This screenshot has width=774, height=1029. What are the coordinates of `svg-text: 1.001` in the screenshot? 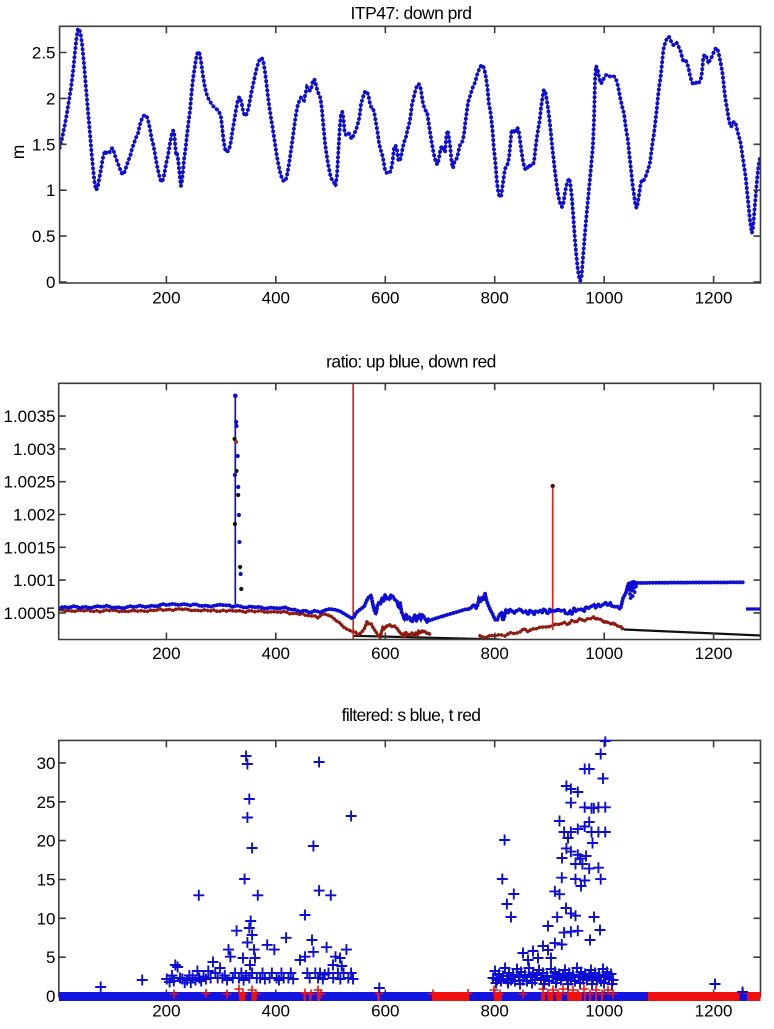 It's located at (34, 580).